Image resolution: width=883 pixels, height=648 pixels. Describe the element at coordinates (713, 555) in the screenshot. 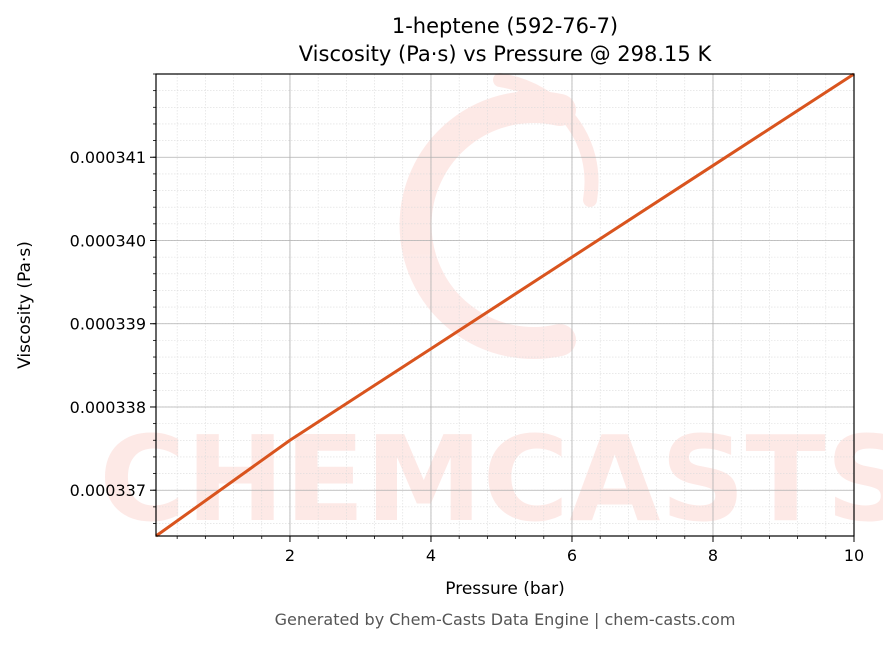

I see `x-tick-label: 8` at that location.